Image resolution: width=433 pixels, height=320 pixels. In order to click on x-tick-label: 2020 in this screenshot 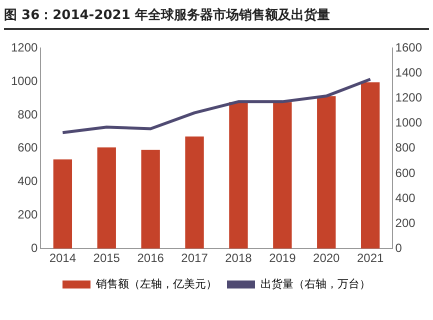, I will do `click(326, 258)`.